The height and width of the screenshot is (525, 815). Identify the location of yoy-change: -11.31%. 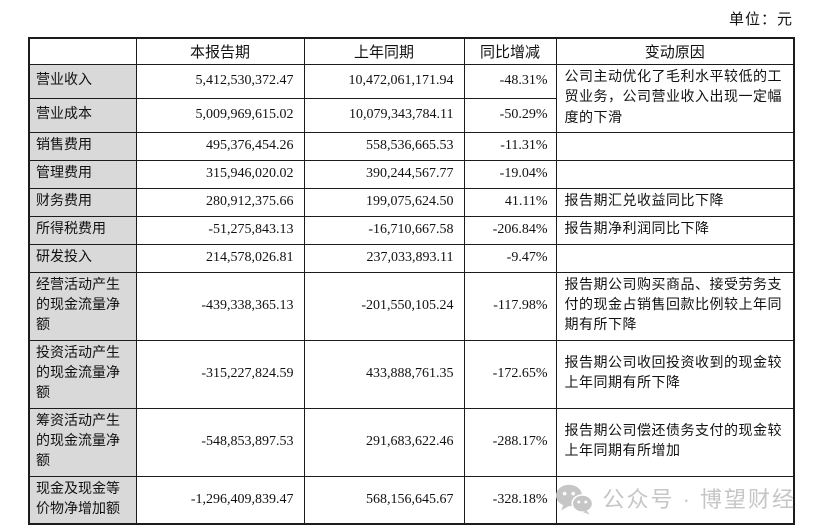
(510, 146).